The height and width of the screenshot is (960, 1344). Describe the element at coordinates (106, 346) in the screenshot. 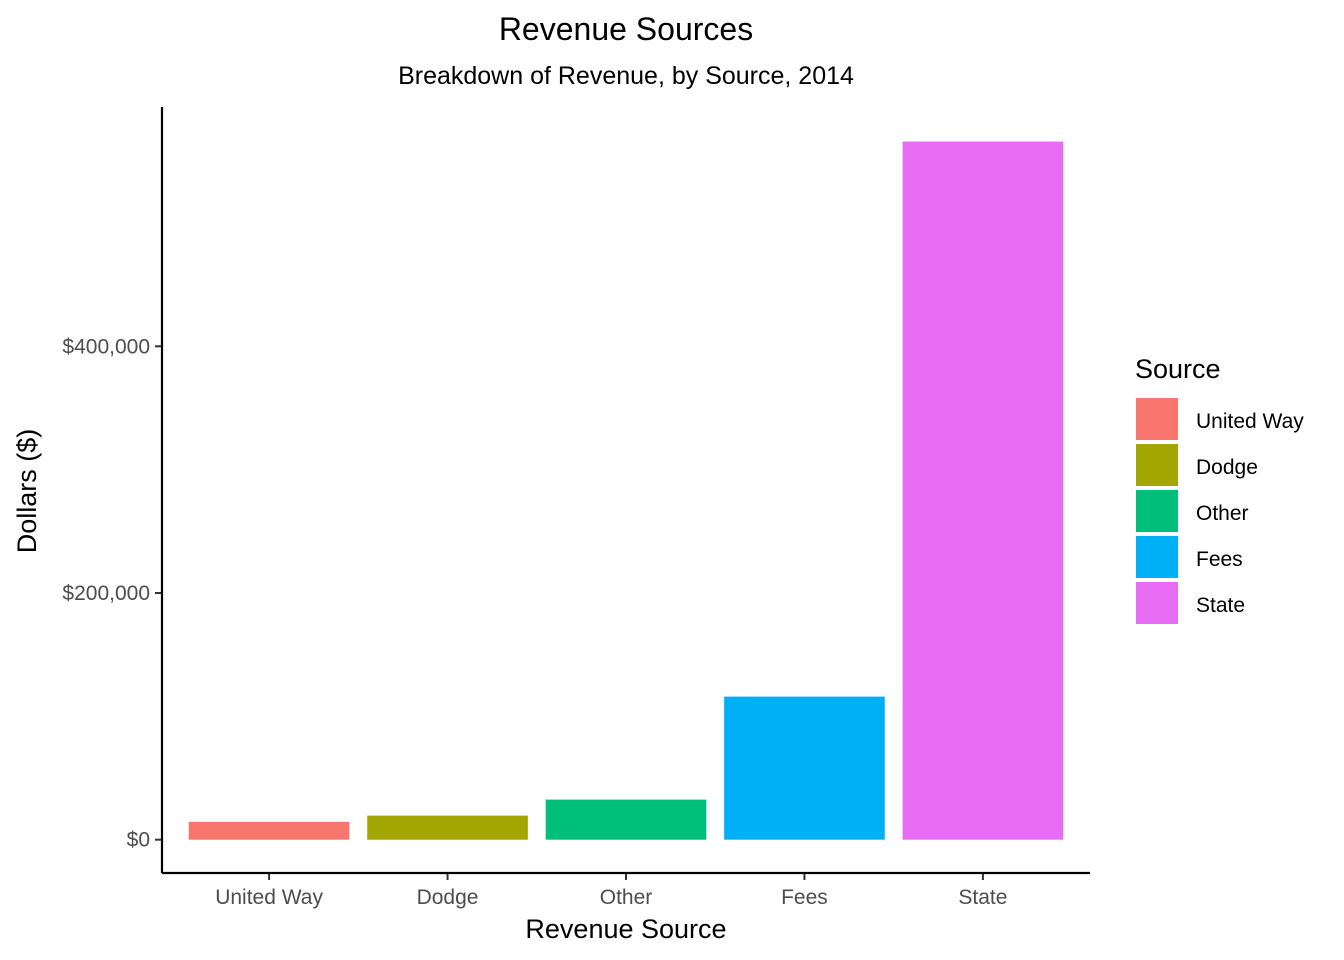

I see `y-tick-label: $400,000` at that location.